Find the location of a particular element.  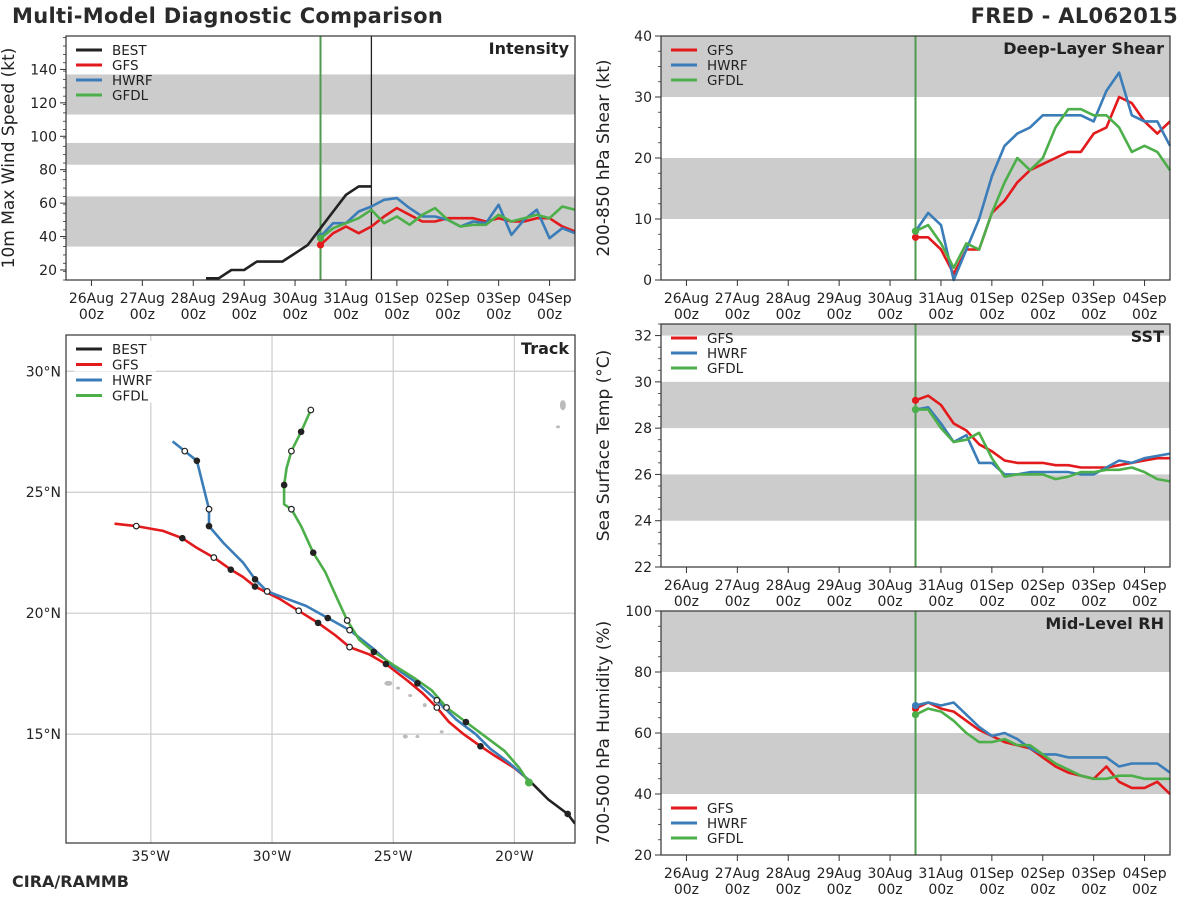

shear-series-hwrf is located at coordinates (1043, 176).